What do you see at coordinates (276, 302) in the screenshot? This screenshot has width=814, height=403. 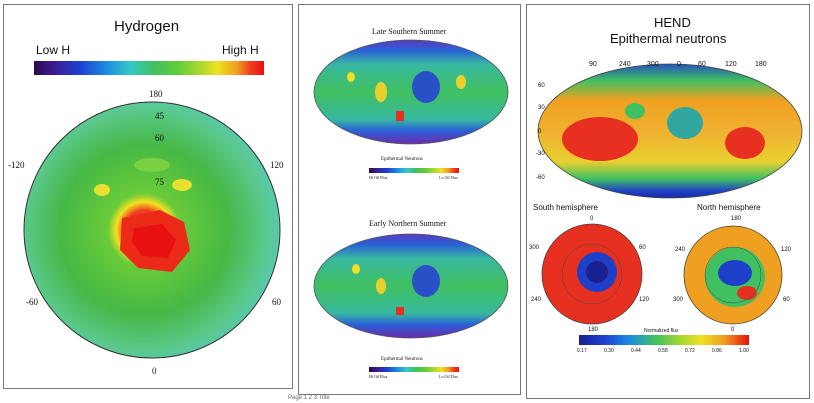 I see `lon-label-60: 60` at bounding box center [276, 302].